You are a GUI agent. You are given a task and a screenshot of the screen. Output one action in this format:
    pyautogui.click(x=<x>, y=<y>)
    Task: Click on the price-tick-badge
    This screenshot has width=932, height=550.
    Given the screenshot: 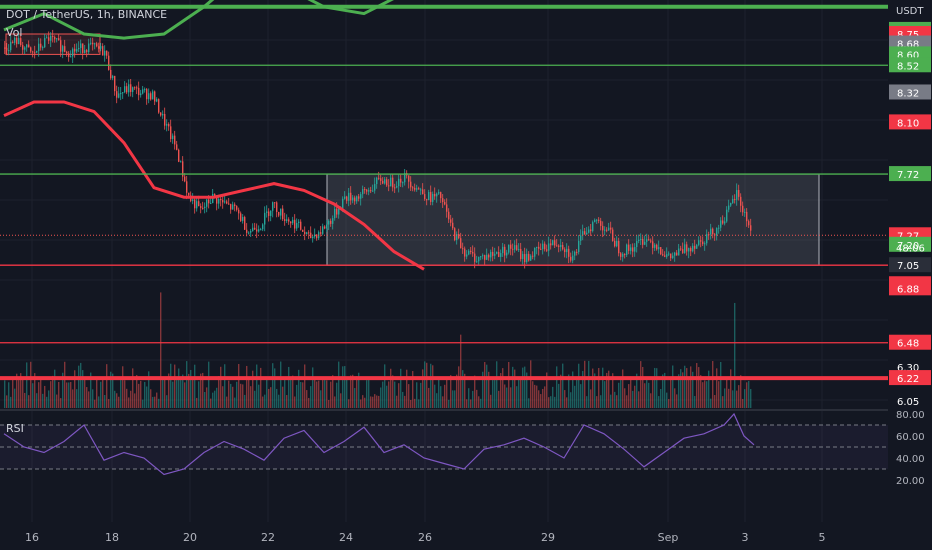 What is the action you would take?
    pyautogui.click(x=910, y=65)
    